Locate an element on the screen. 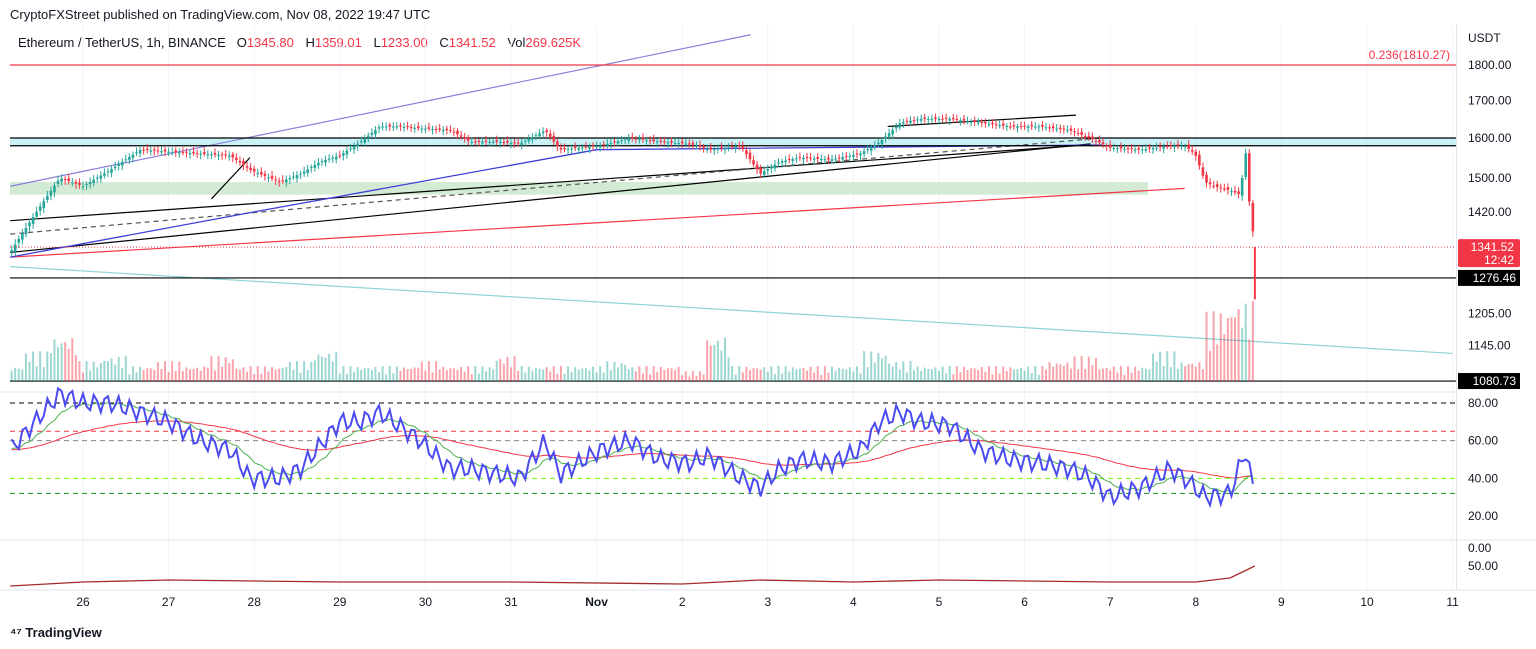  high-label: H is located at coordinates (310, 42).